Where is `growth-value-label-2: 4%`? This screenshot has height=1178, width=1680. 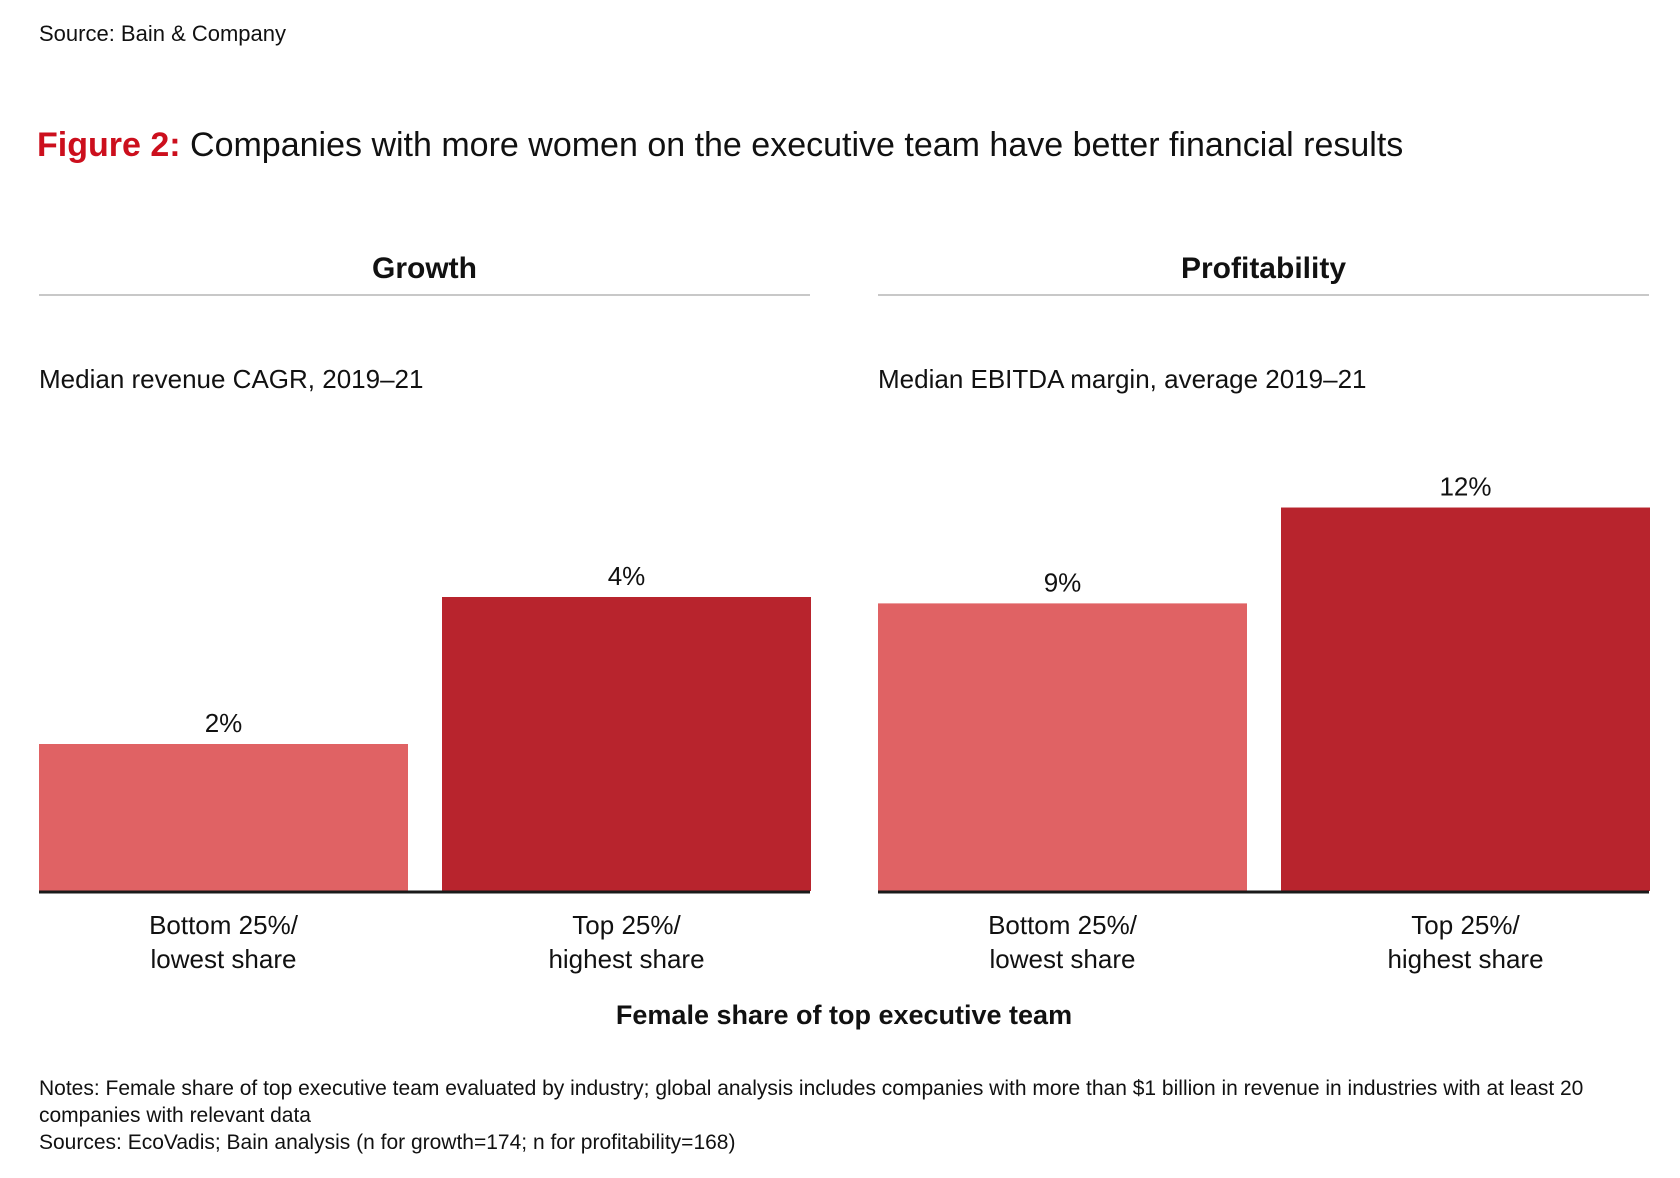 growth-value-label-2: 4% is located at coordinates (627, 576).